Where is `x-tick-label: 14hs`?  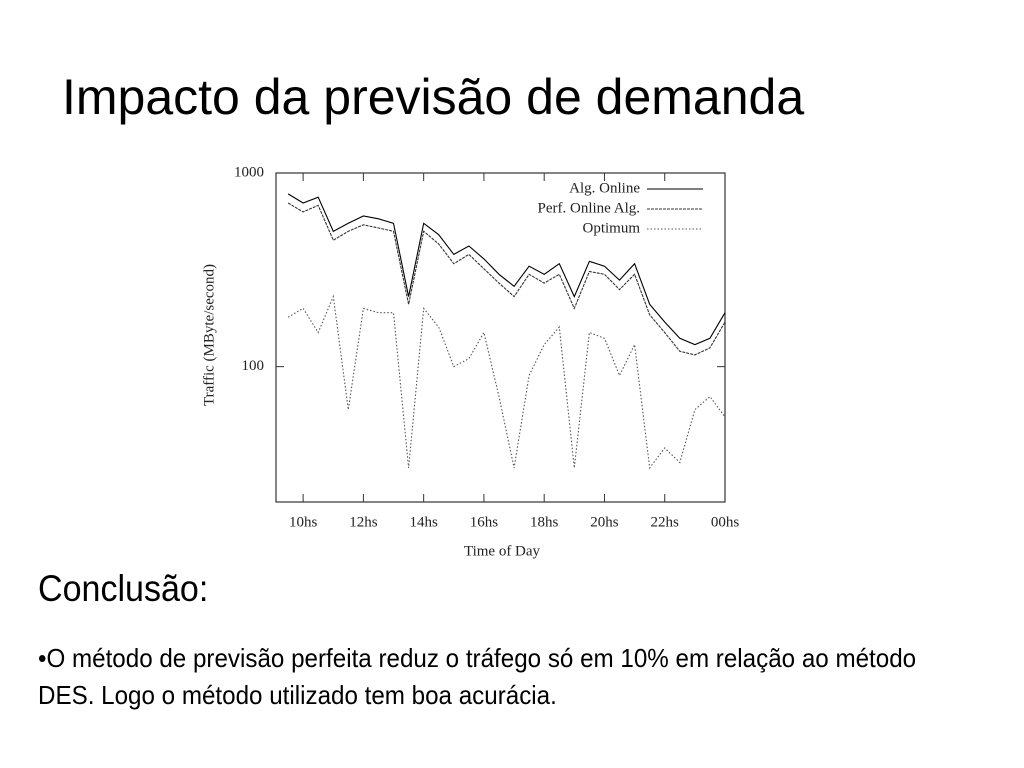 x-tick-label: 14hs is located at coordinates (423, 522).